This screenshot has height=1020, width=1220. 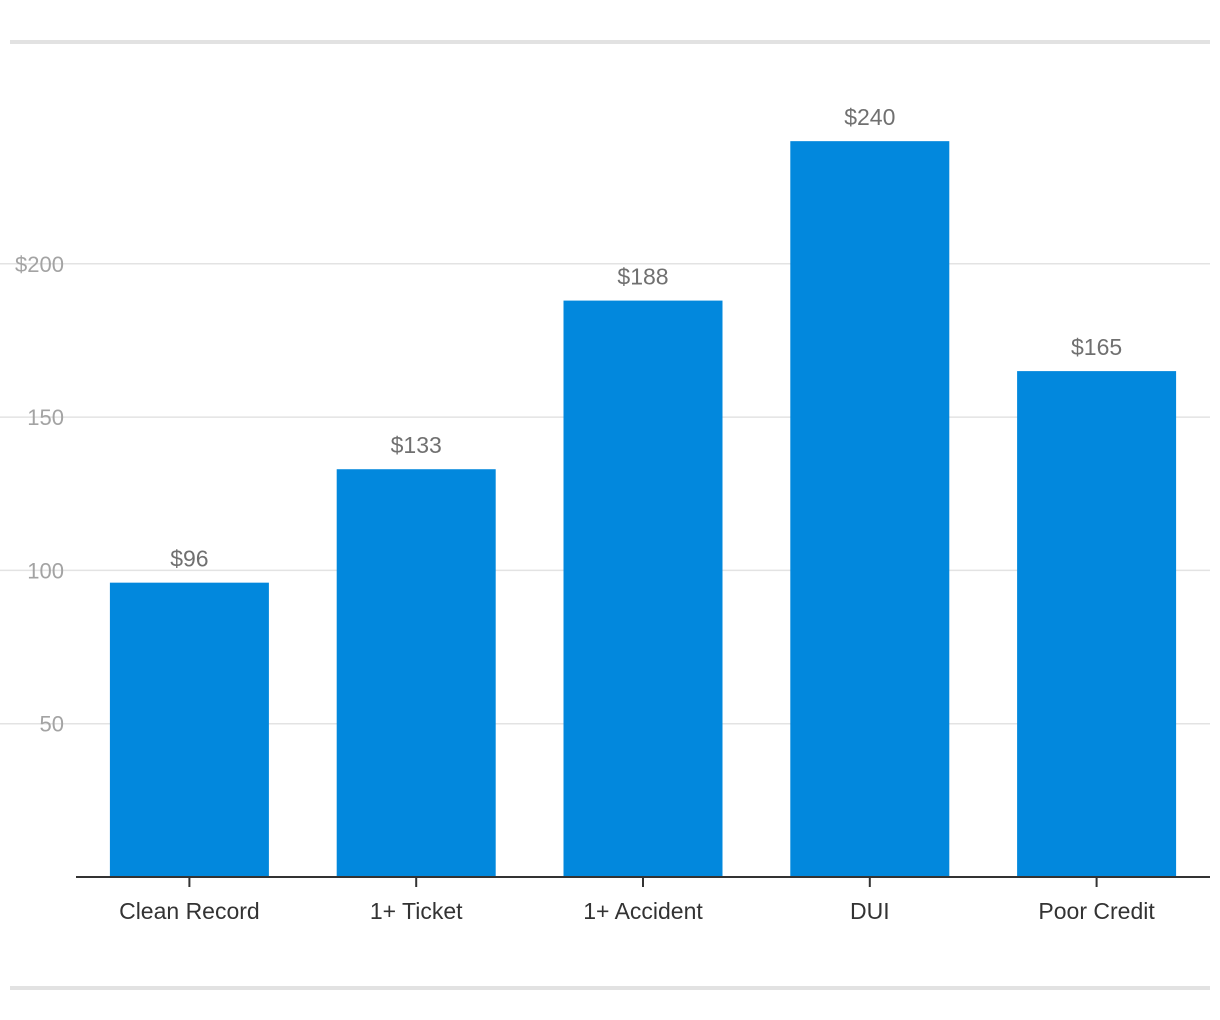 I want to click on data-label: $96, so click(x=189, y=559).